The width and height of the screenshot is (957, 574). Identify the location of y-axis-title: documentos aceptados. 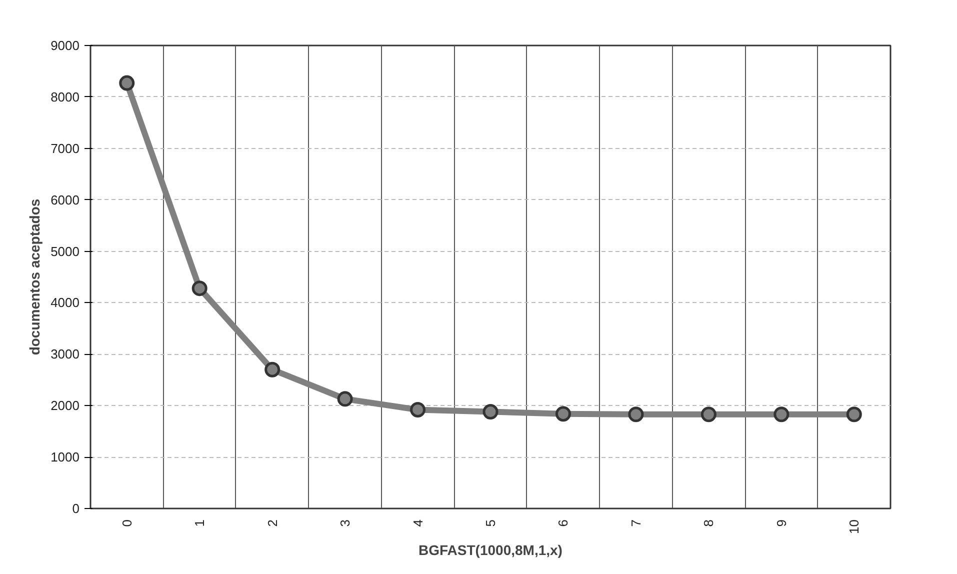
(34, 277).